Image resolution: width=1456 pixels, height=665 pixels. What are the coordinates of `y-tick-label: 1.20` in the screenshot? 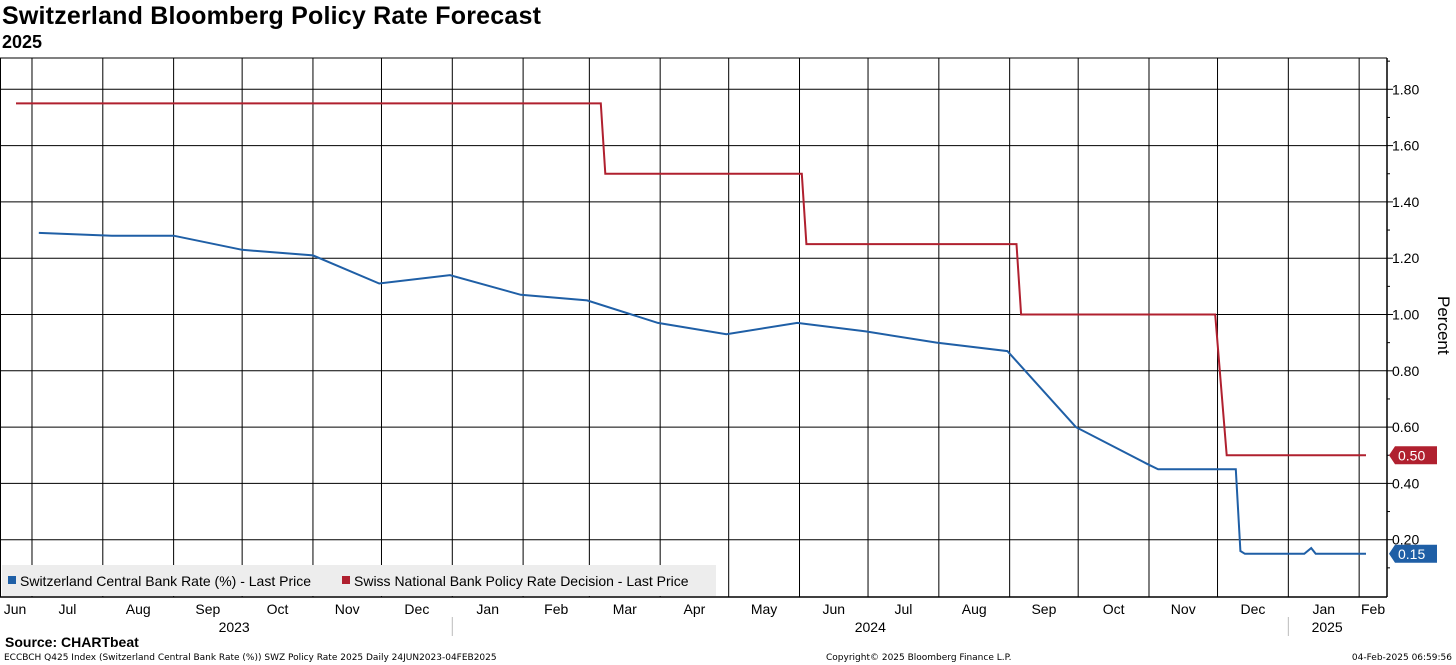 It's located at (1405, 258).